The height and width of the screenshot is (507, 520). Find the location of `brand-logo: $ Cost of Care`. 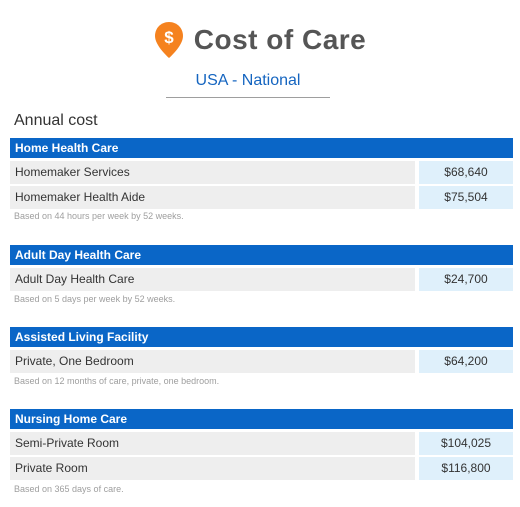

brand-logo: $ Cost of Care is located at coordinates (260, 40).